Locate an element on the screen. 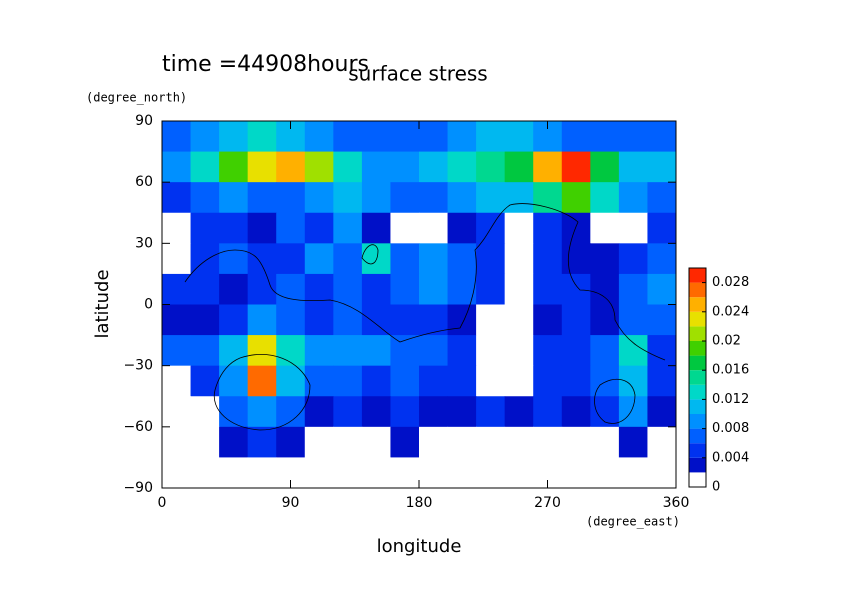 This screenshot has width=842, height=599. y-unit: (degree_north) is located at coordinates (136, 98).